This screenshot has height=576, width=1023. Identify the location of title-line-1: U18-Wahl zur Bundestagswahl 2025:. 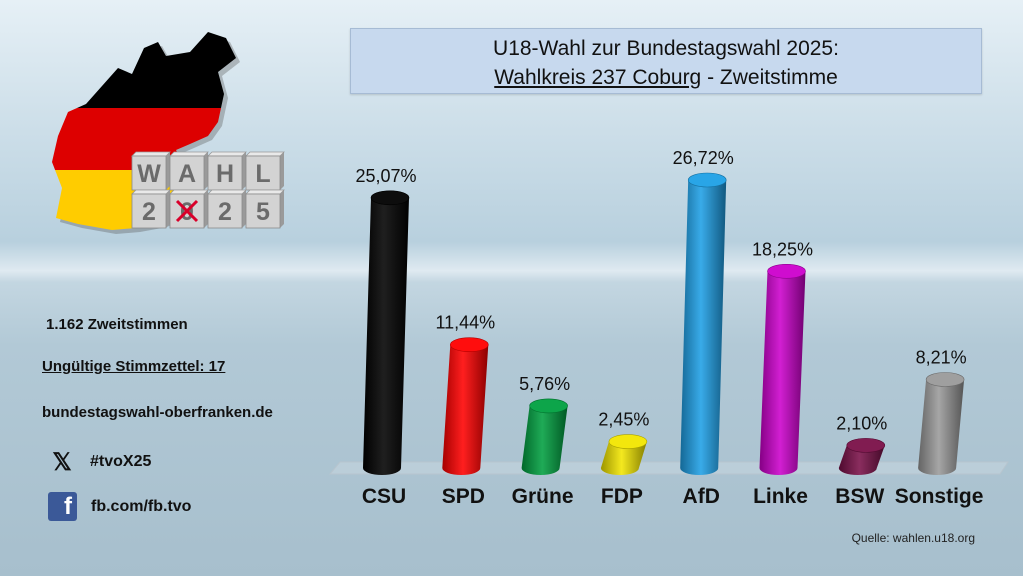
(666, 48).